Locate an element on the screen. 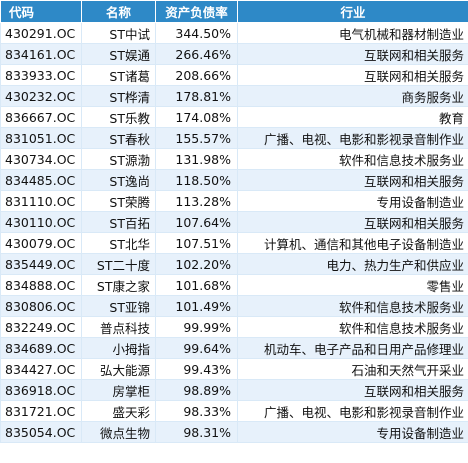  table-row: 834161.OC ST娱通 266.46% 互联网和相关服务 is located at coordinates (234, 54).